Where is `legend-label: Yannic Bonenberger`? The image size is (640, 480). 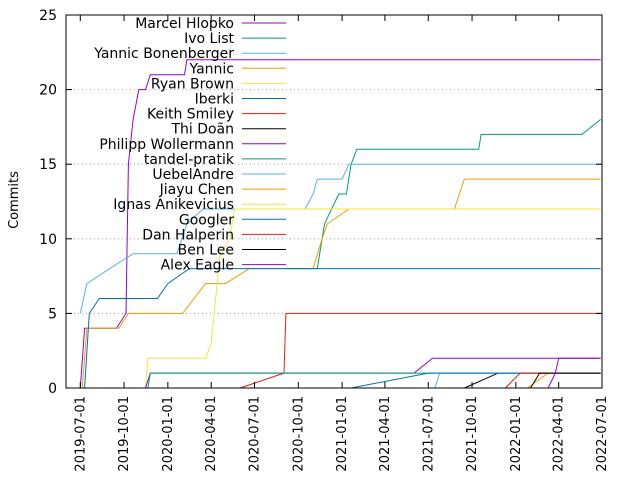 legend-label: Yannic Bonenberger is located at coordinates (163, 54).